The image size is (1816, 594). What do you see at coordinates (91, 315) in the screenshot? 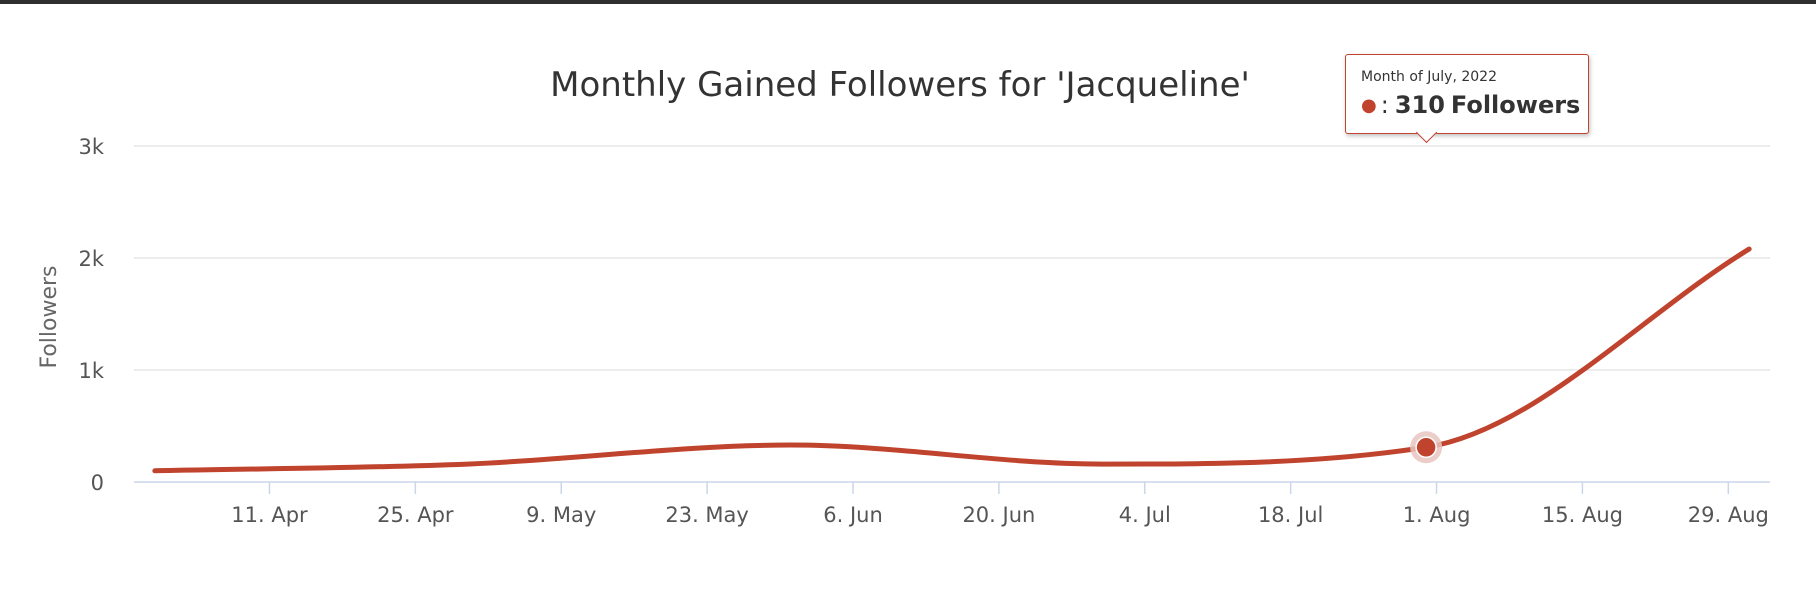
I see `y-axis: 0 1k 2k 3k` at bounding box center [91, 315].